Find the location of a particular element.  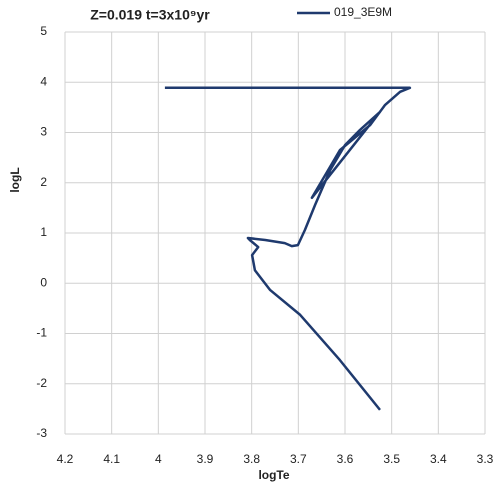

x-tick-label: 3.8 is located at coordinates (251, 459).